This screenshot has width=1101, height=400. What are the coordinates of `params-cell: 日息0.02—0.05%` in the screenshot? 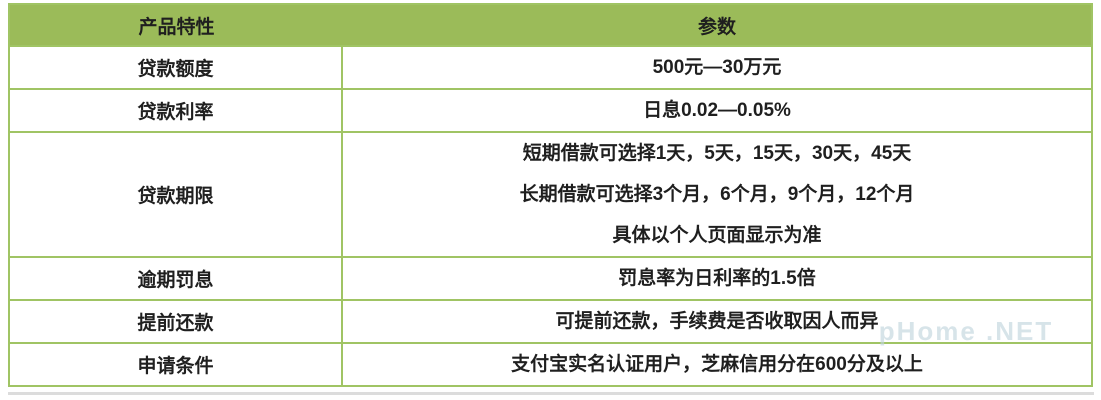 It's located at (717, 110).